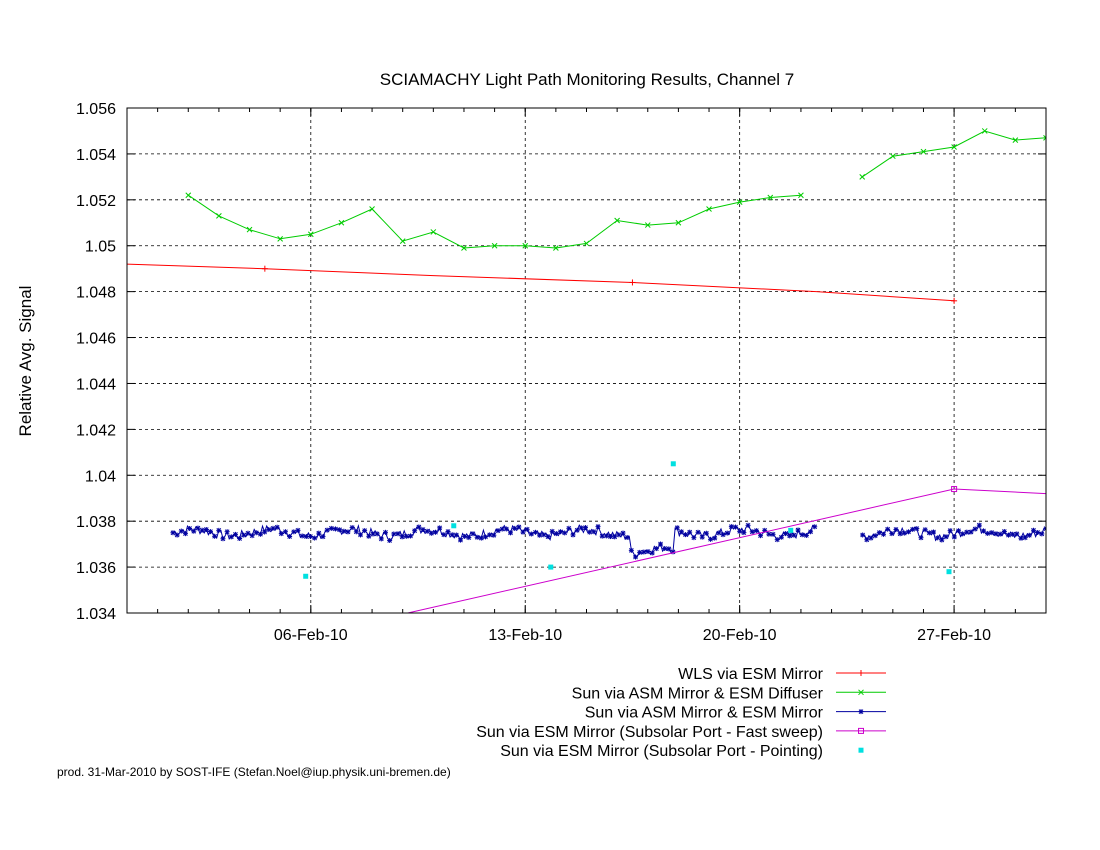 This screenshot has width=1100, height=850. What do you see at coordinates (96, 614) in the screenshot?
I see `y-tick-label: 1.034` at bounding box center [96, 614].